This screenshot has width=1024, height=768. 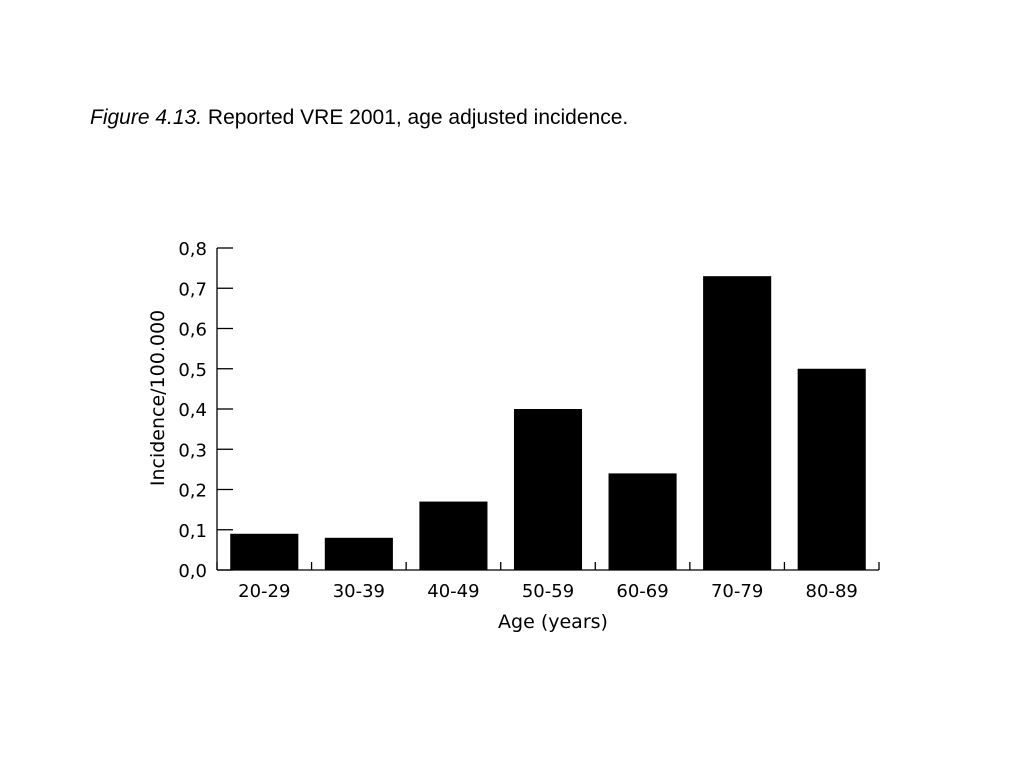 I want to click on x-tick-label: 60-69, so click(x=642, y=591).